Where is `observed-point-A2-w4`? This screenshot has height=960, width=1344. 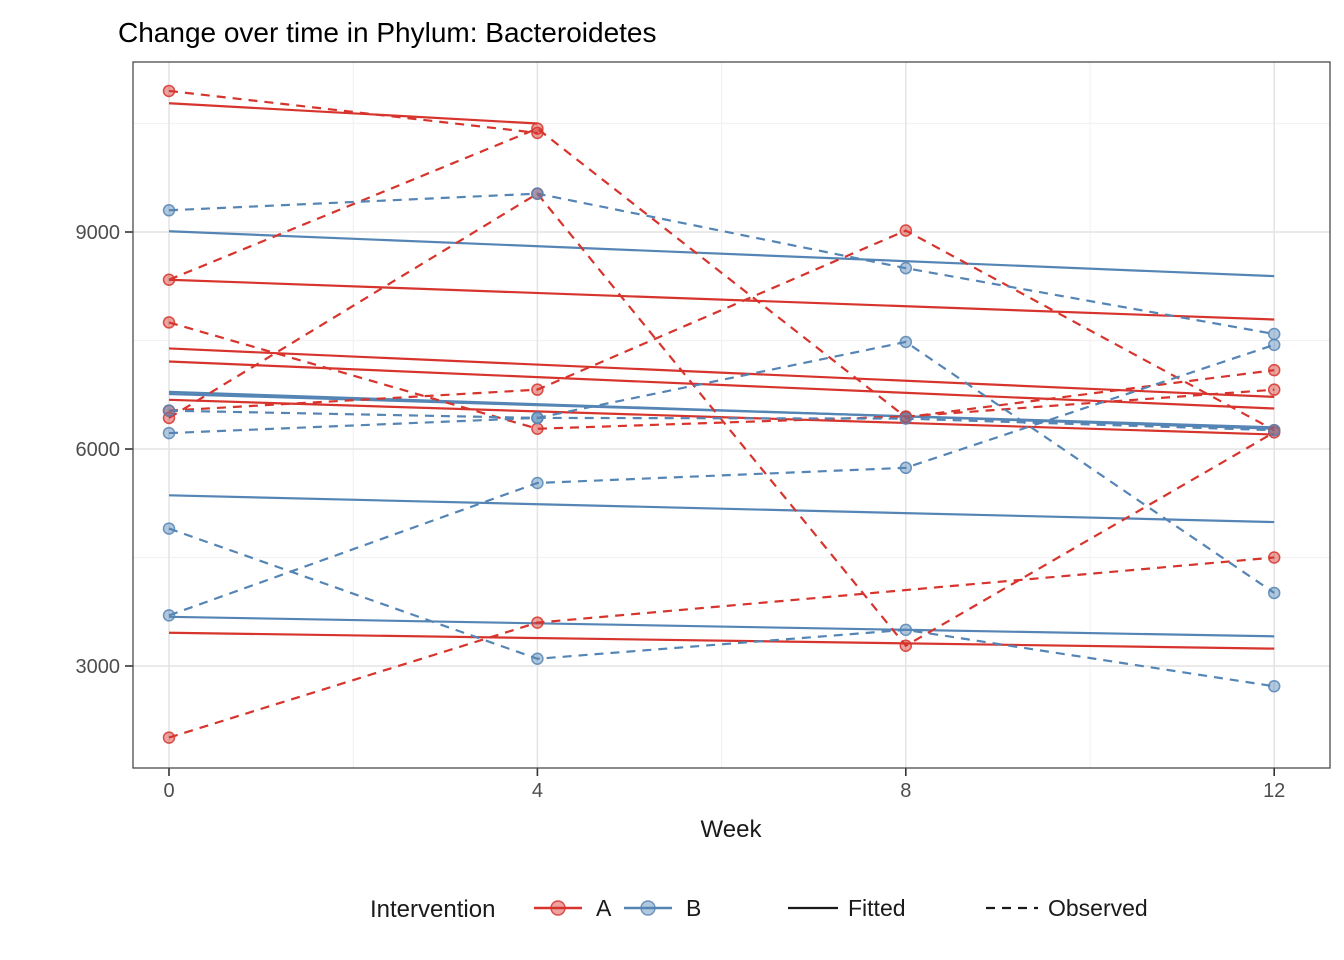 observed-point-A2-w4 is located at coordinates (537, 128).